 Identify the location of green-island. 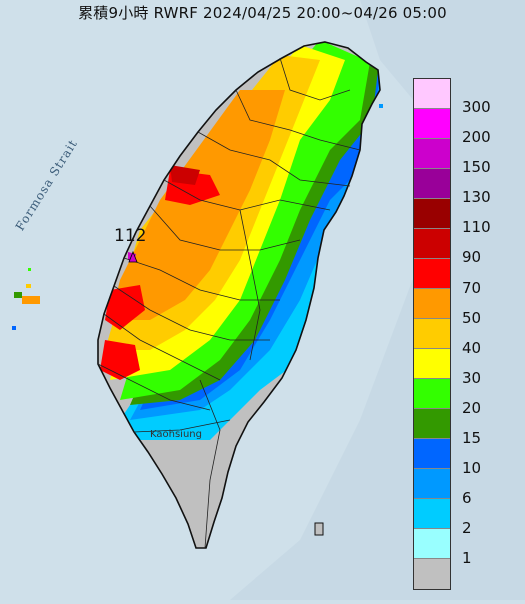
(319, 529).